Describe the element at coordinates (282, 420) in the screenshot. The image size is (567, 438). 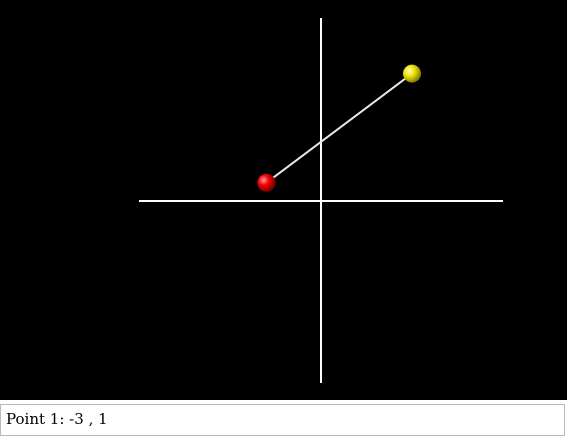
I see `status-bar: Point 1: -3 , 1` at that location.